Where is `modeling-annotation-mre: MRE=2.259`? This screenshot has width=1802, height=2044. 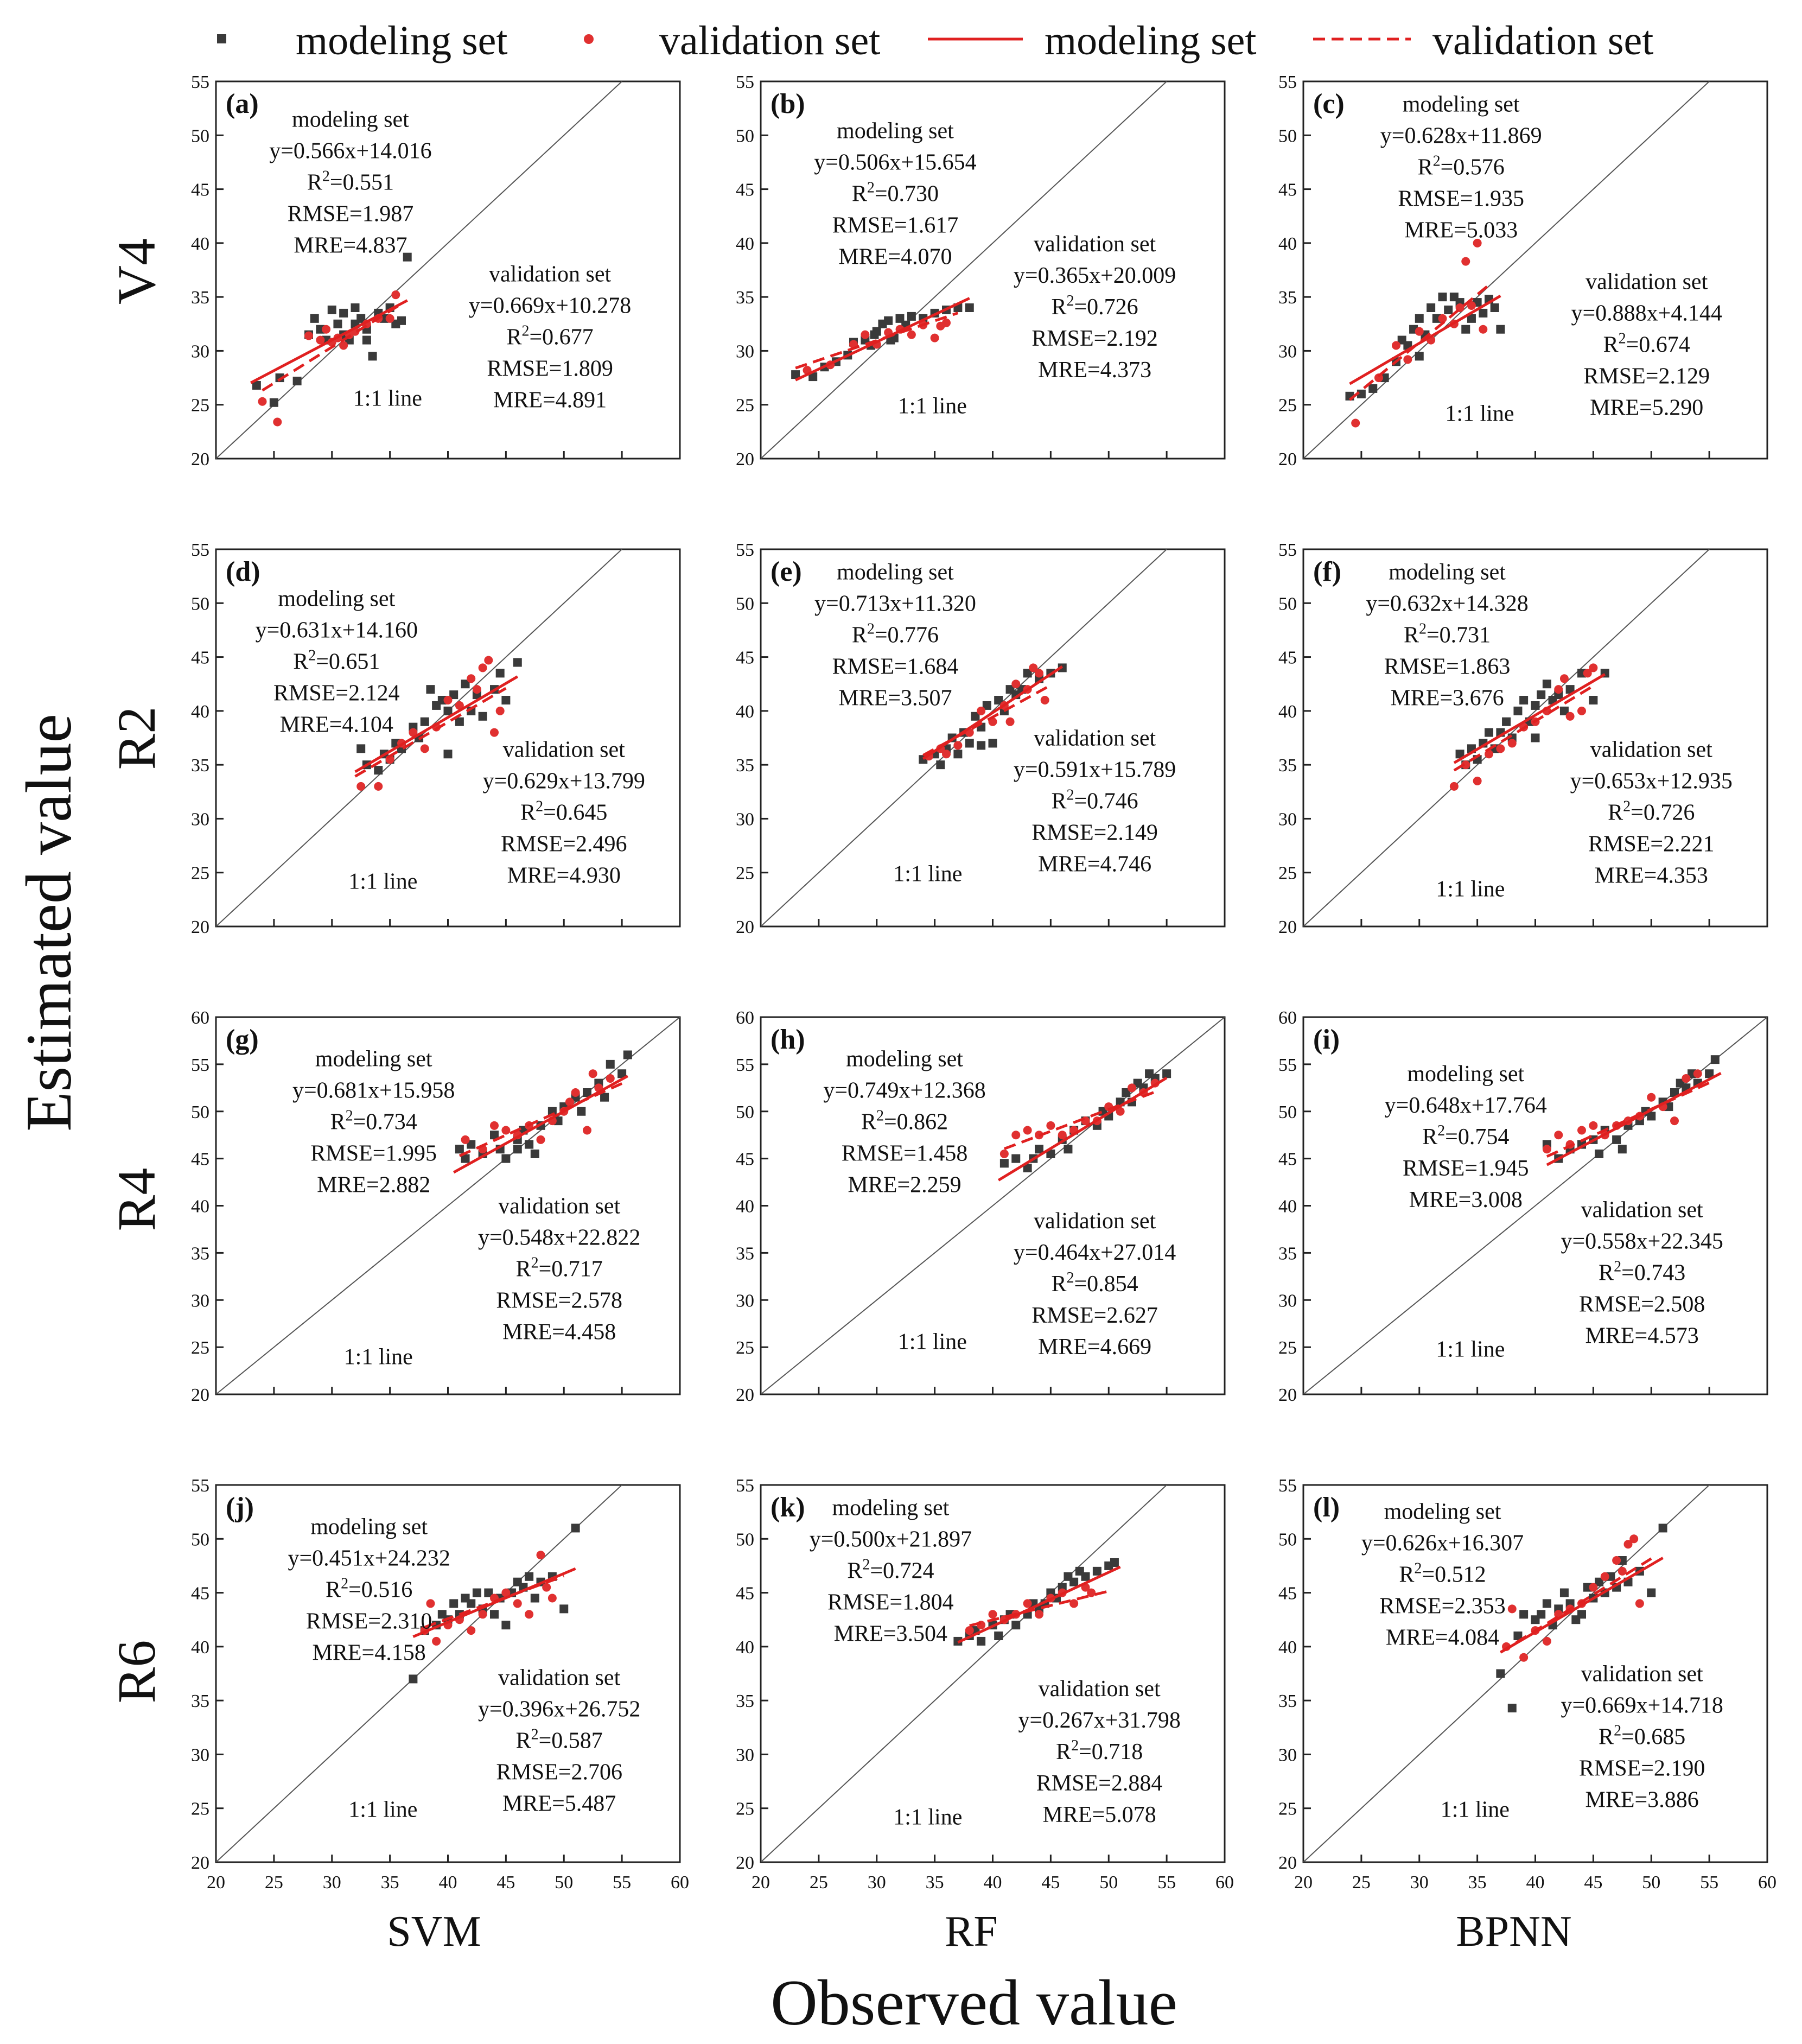 modeling-annotation-mre: MRE=2.259 is located at coordinates (904, 1184).